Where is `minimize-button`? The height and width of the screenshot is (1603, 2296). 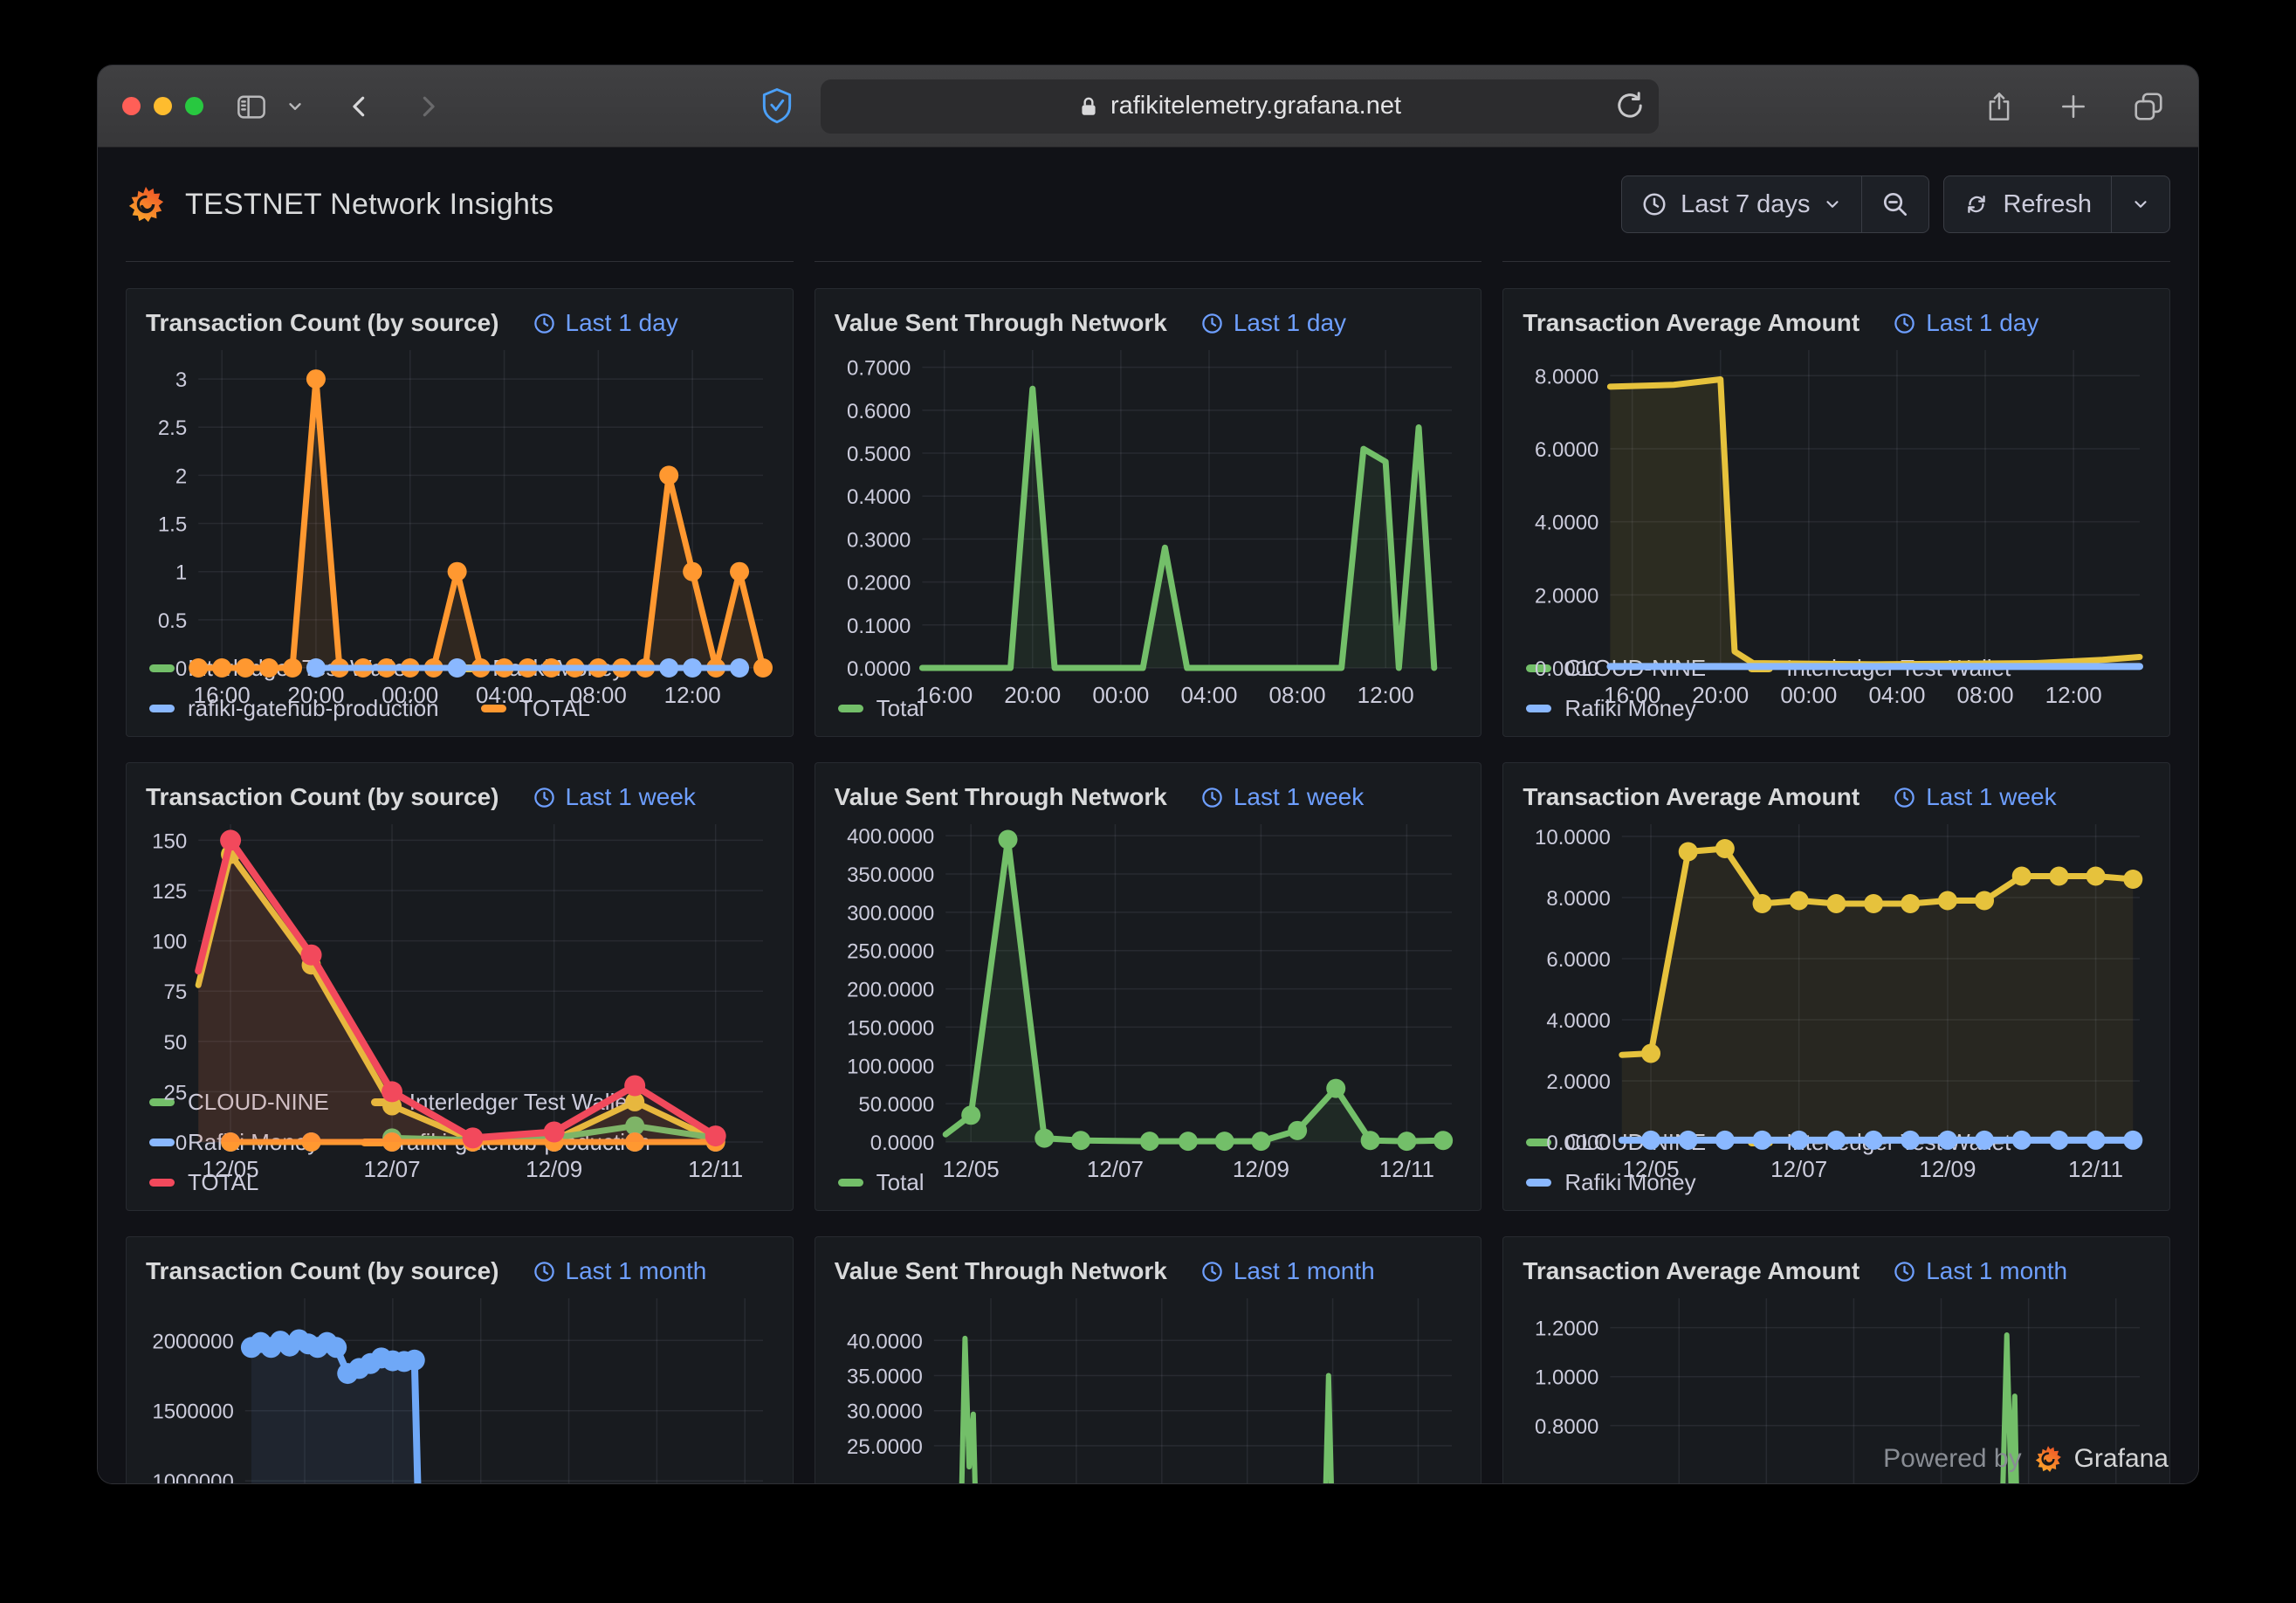 minimize-button is located at coordinates (163, 106).